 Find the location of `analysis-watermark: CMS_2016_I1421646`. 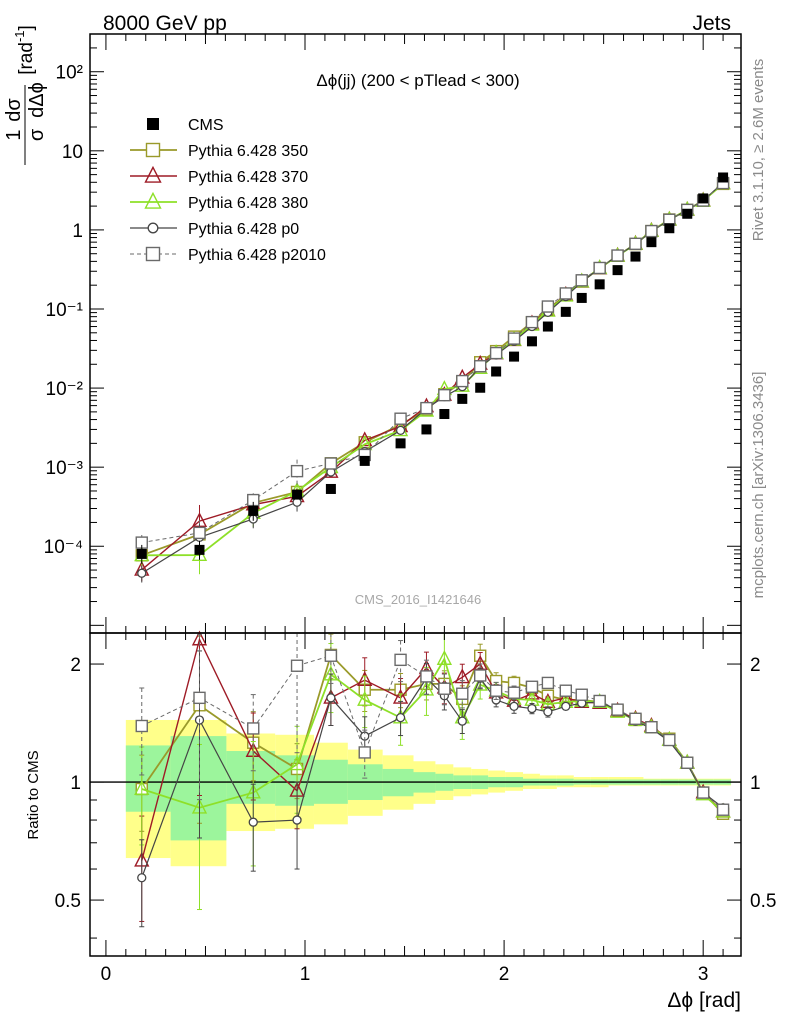

analysis-watermark: CMS_2016_I1421646 is located at coordinates (418, 599).